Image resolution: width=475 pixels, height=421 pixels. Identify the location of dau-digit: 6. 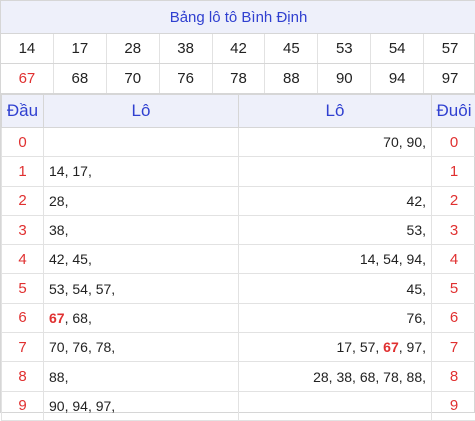
(23, 317).